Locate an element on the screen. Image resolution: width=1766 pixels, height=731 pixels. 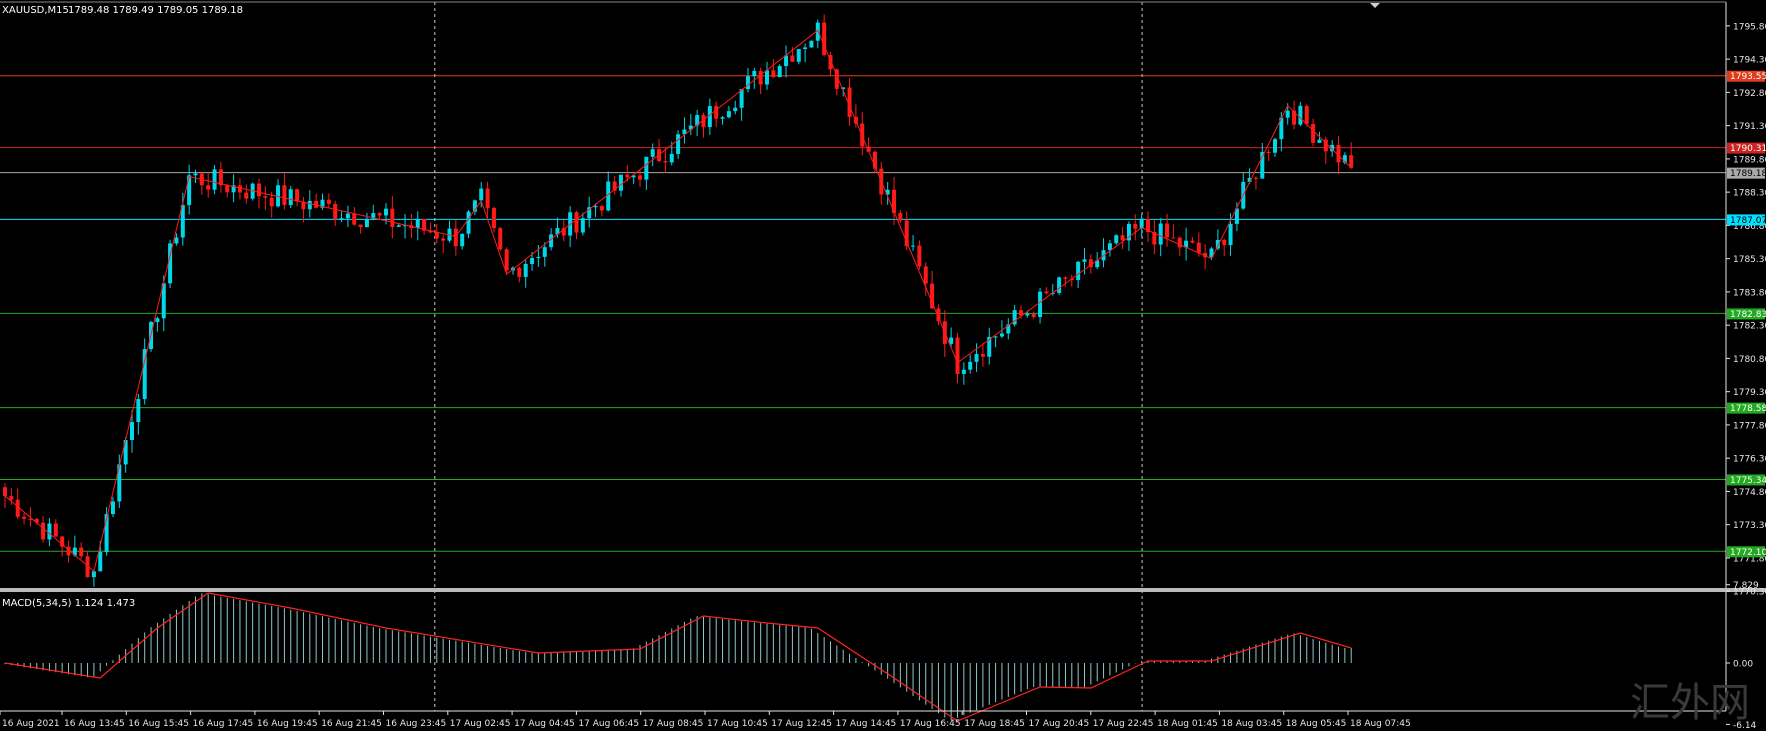
time-tick-label: 17 Aug 02:45 is located at coordinates (480, 724).